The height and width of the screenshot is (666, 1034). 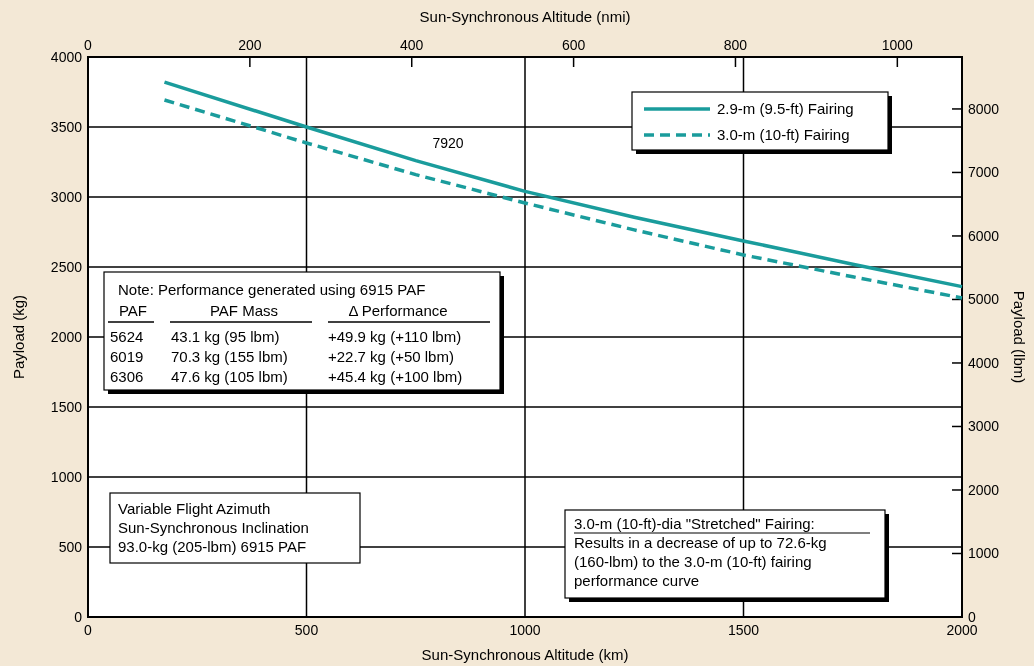 I want to click on annotation: PAF, so click(x=133, y=310).